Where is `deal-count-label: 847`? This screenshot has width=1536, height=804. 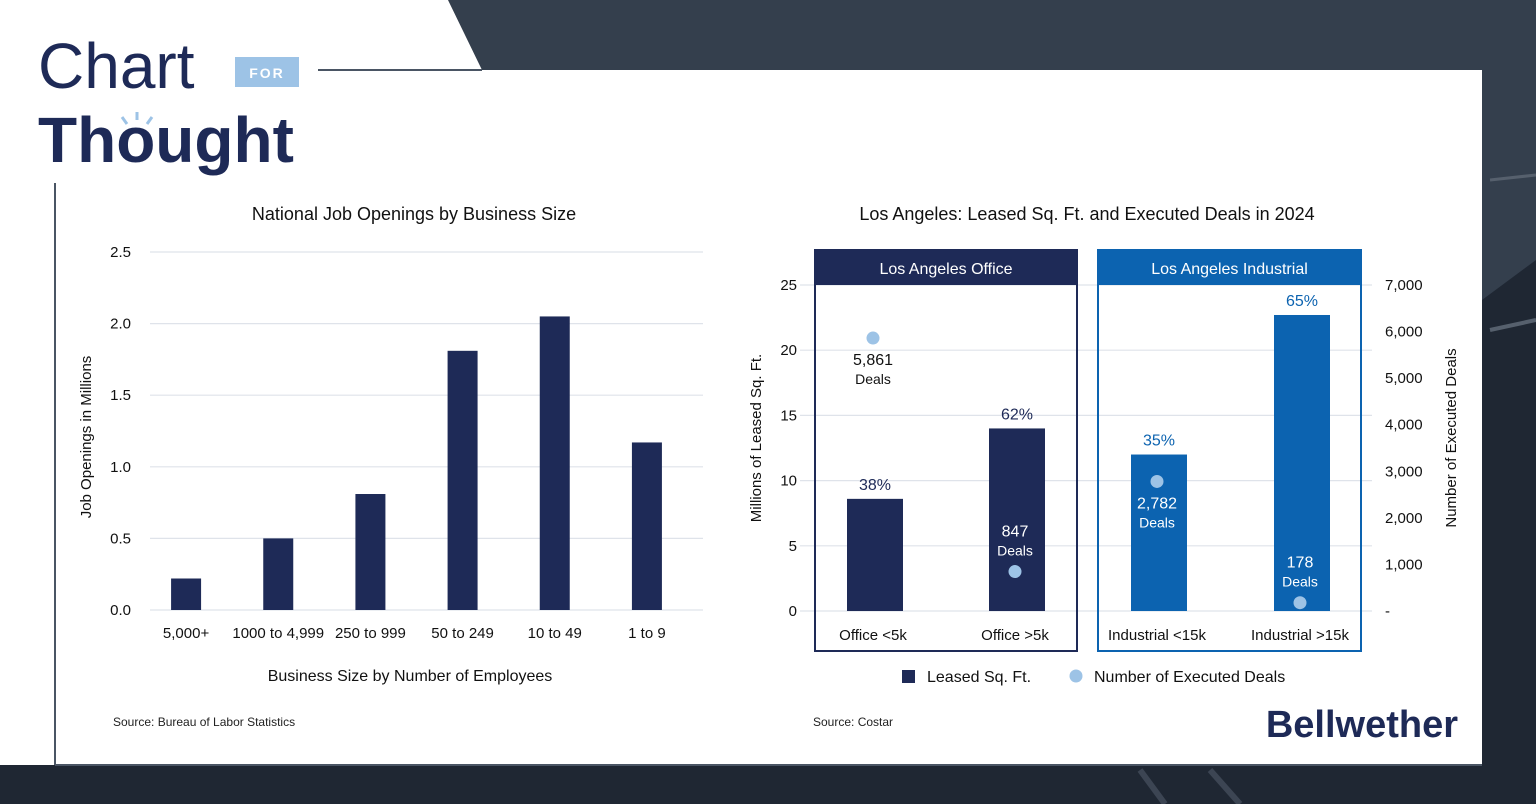 deal-count-label: 847 is located at coordinates (1015, 532).